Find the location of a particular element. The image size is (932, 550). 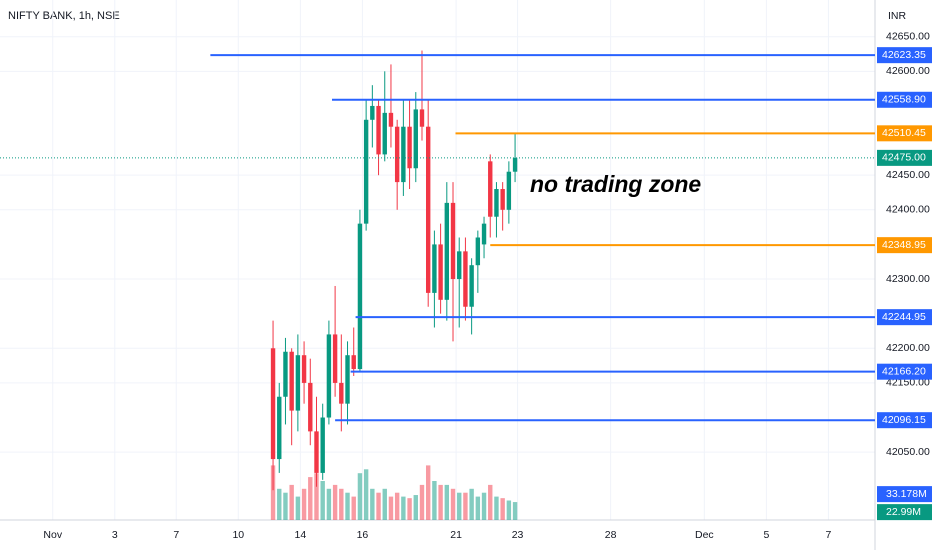

currency: INR is located at coordinates (897, 16).